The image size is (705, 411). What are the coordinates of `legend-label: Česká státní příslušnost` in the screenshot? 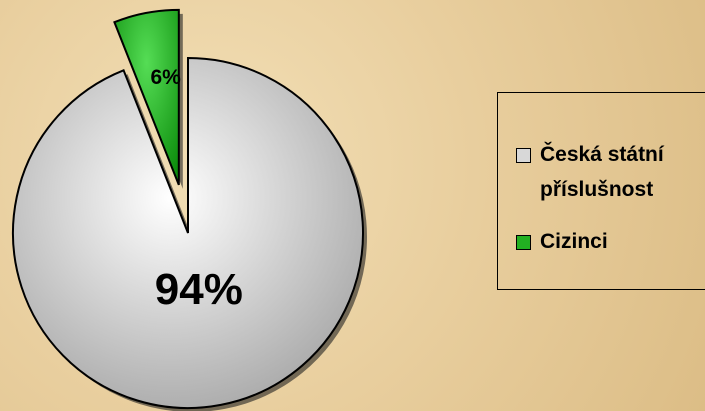 It's located at (602, 172).